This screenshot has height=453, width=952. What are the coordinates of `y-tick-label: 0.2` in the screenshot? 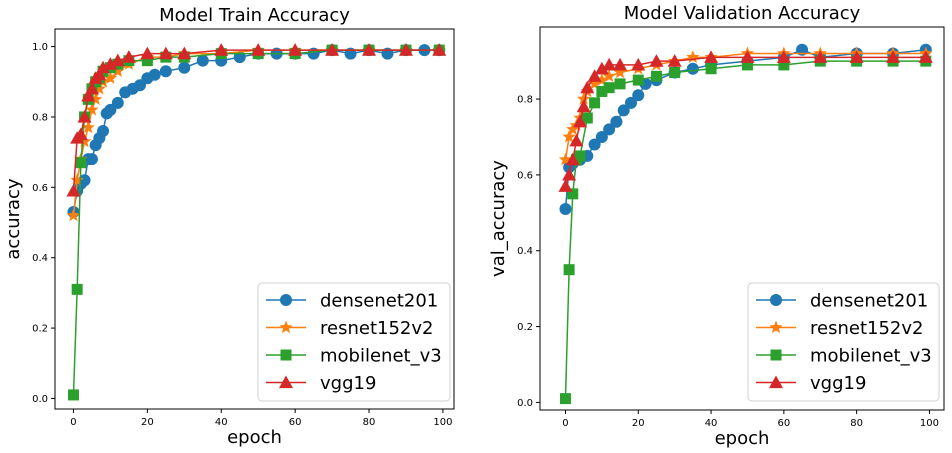 It's located at (40, 329).